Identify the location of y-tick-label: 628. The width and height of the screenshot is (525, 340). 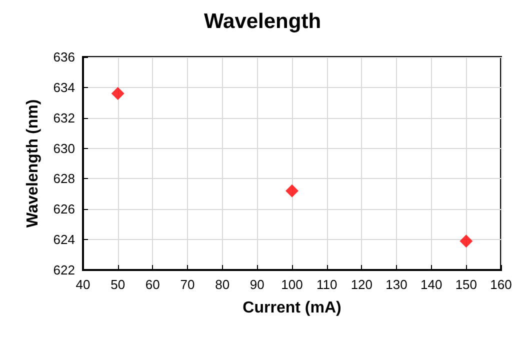
(64, 178).